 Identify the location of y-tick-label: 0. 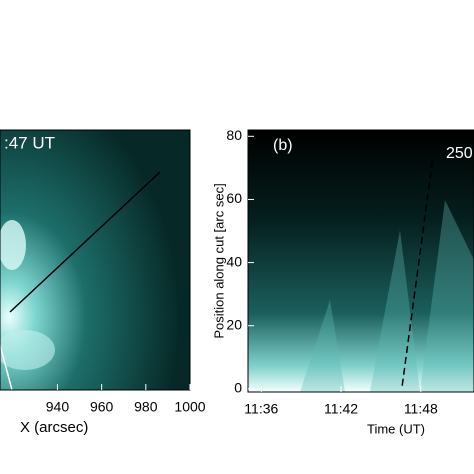
(238, 388).